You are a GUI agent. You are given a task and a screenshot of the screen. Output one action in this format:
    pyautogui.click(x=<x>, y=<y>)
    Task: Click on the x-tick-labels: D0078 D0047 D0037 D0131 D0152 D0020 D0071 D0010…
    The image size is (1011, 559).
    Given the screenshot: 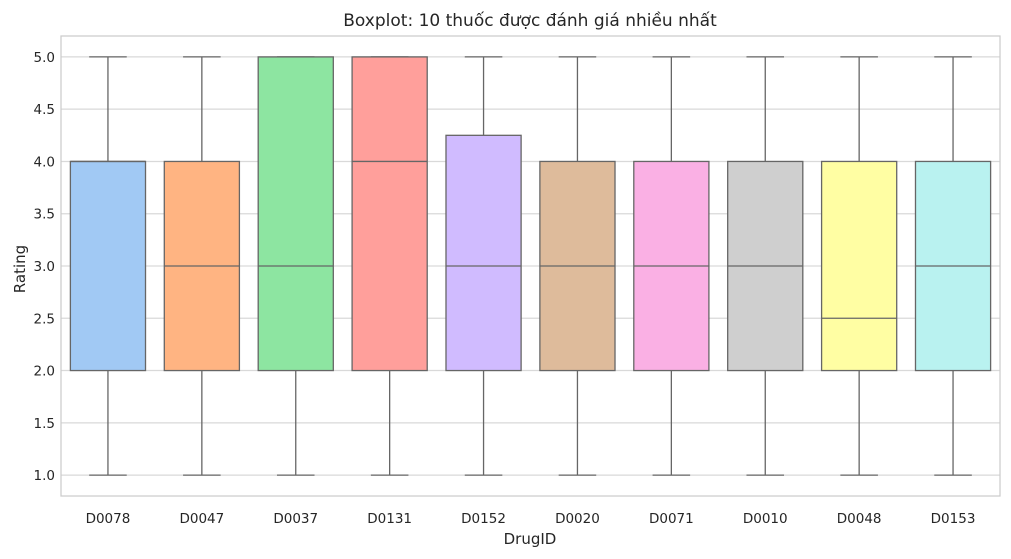 What is the action you would take?
    pyautogui.click(x=531, y=519)
    